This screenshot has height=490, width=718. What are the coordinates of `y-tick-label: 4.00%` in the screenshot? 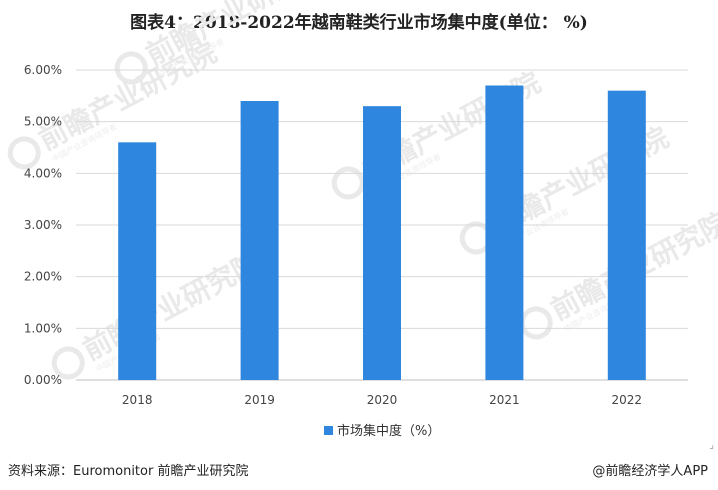 It's located at (43, 173).